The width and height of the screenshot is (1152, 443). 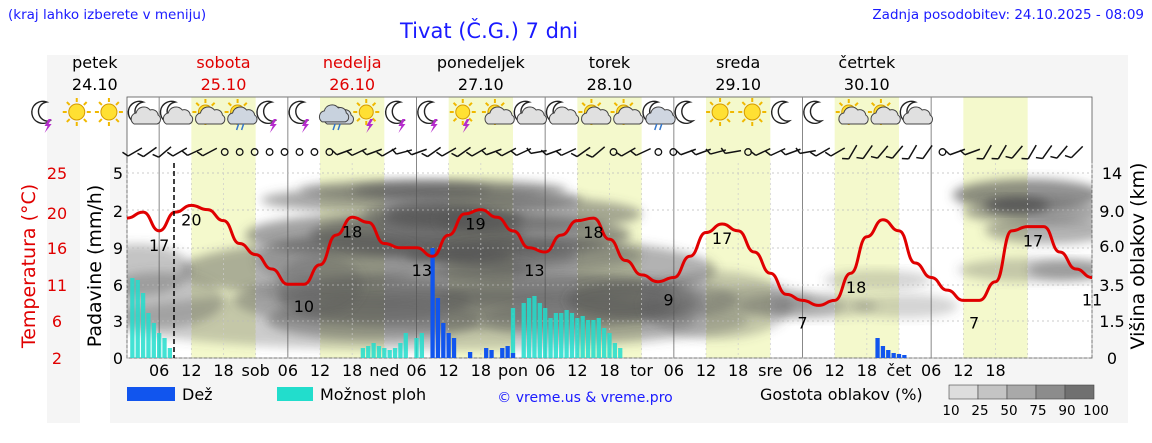 I want to click on temp-label: 10, so click(x=304, y=306).